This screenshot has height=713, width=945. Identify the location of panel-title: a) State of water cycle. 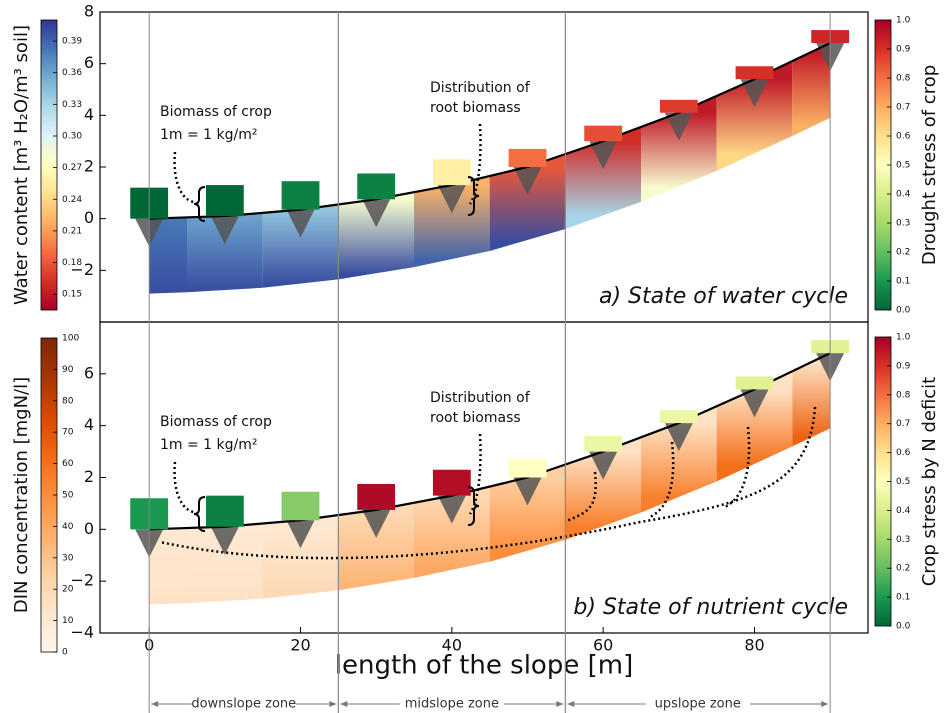
(723, 296).